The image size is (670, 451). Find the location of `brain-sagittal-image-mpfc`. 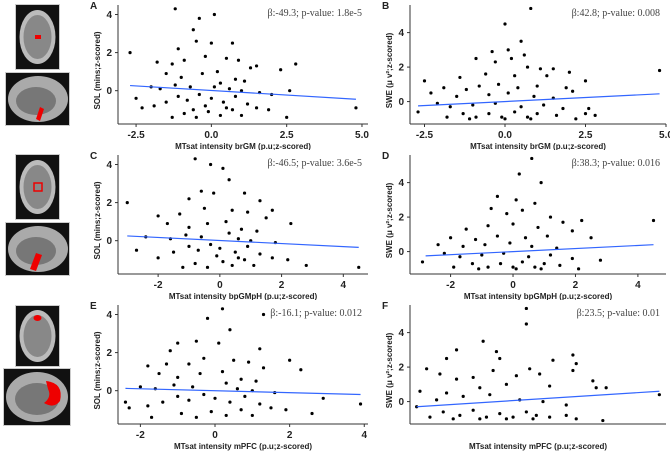

brain-sagittal-image-mpfc is located at coordinates (37, 397).